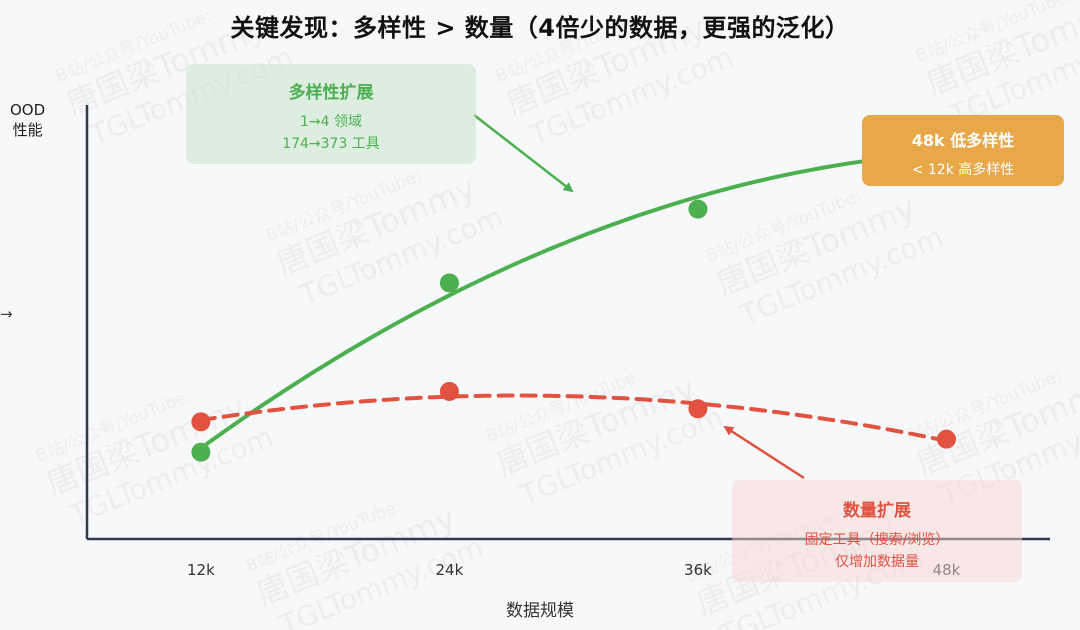 This screenshot has width=1080, height=630. Describe the element at coordinates (877, 562) in the screenshot. I see `quantity-annotation-line-2: 仅增加数据量` at that location.